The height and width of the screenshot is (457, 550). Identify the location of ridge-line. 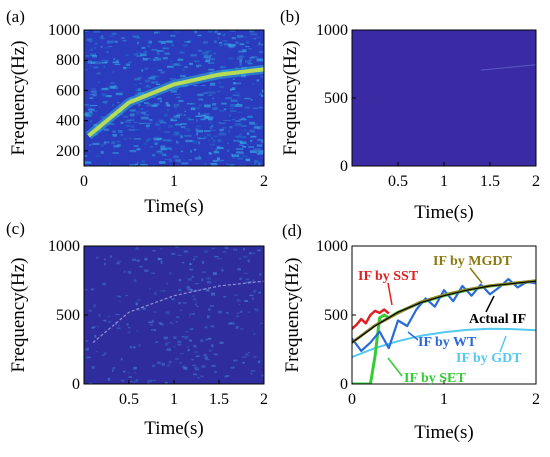
(508, 67).